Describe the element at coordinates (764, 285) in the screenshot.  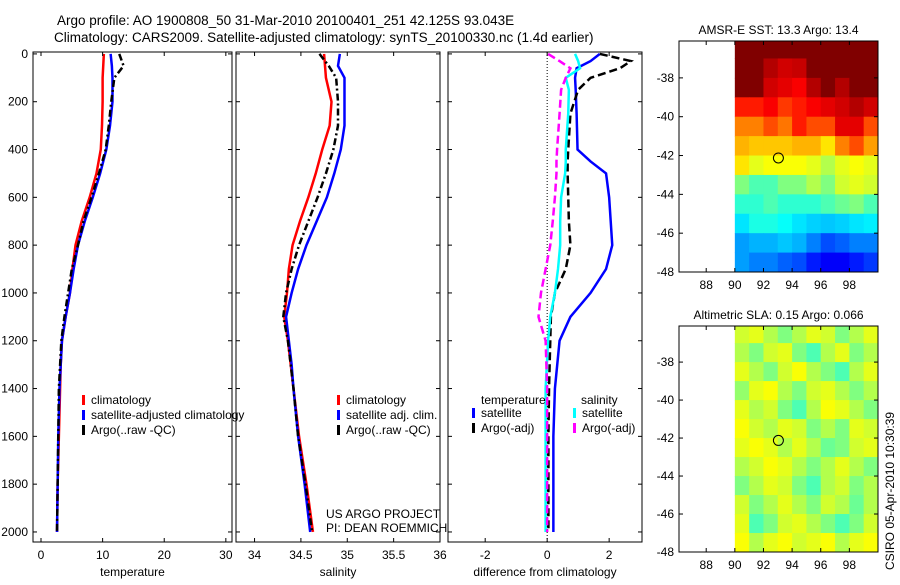
I see `x-tick-label: 92` at that location.